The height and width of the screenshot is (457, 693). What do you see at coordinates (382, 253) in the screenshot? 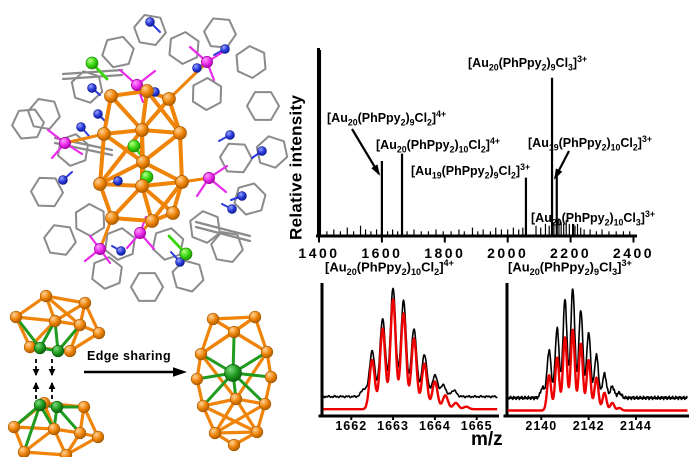
I see `main-x-tick-label: 1600` at bounding box center [382, 253].